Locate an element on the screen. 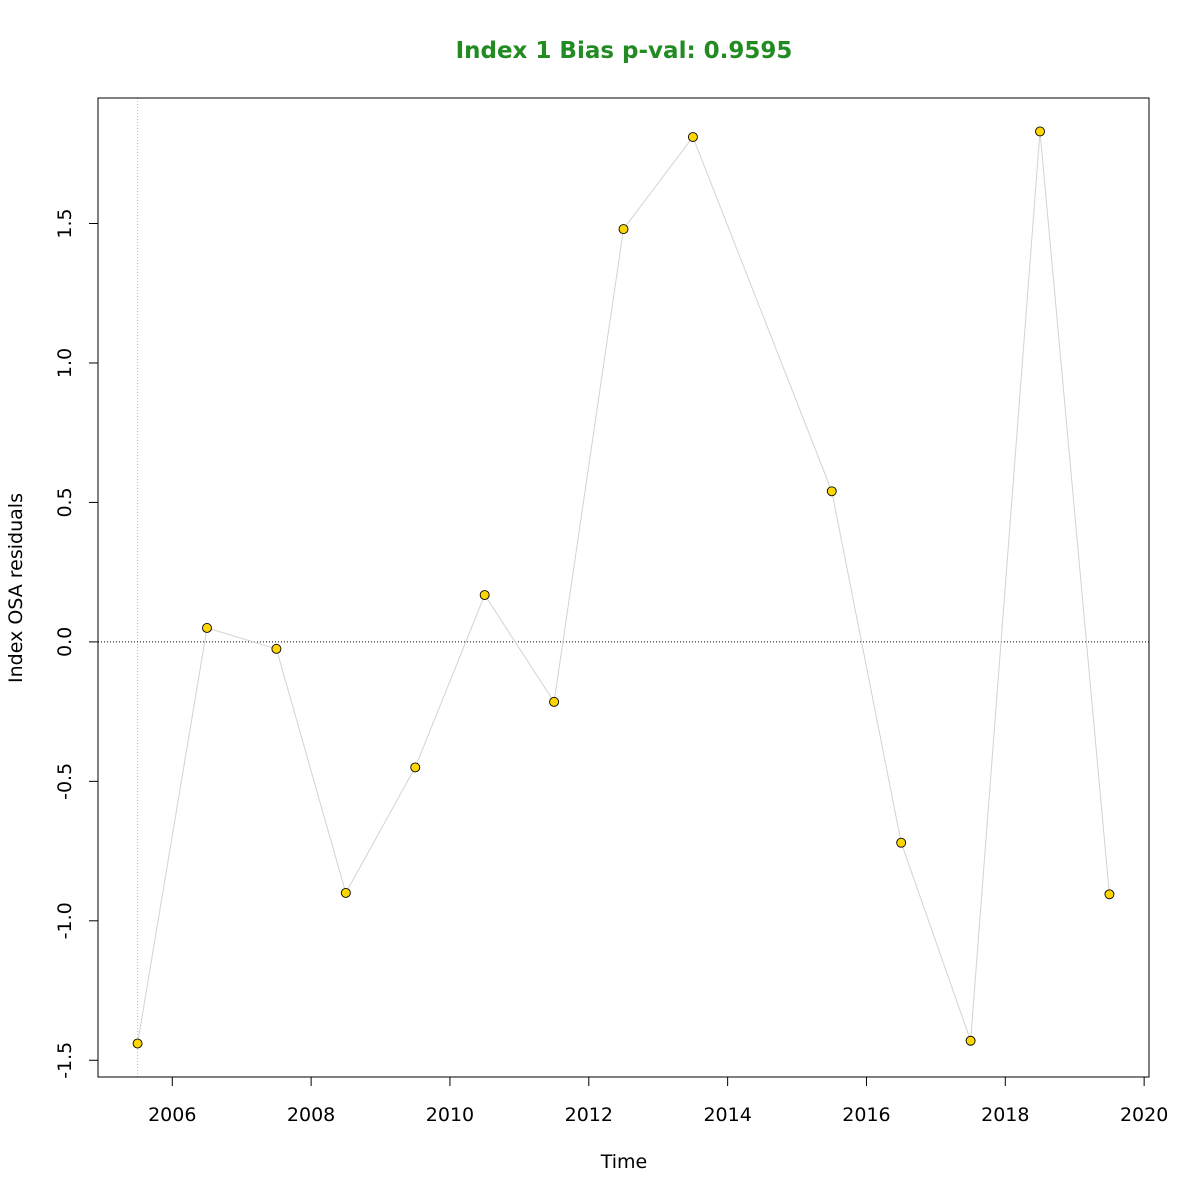 The image size is (1200, 1200). x-axis: 2006 2008 2010 2012 2014 2016 2018 2020 is located at coordinates (658, 1101).